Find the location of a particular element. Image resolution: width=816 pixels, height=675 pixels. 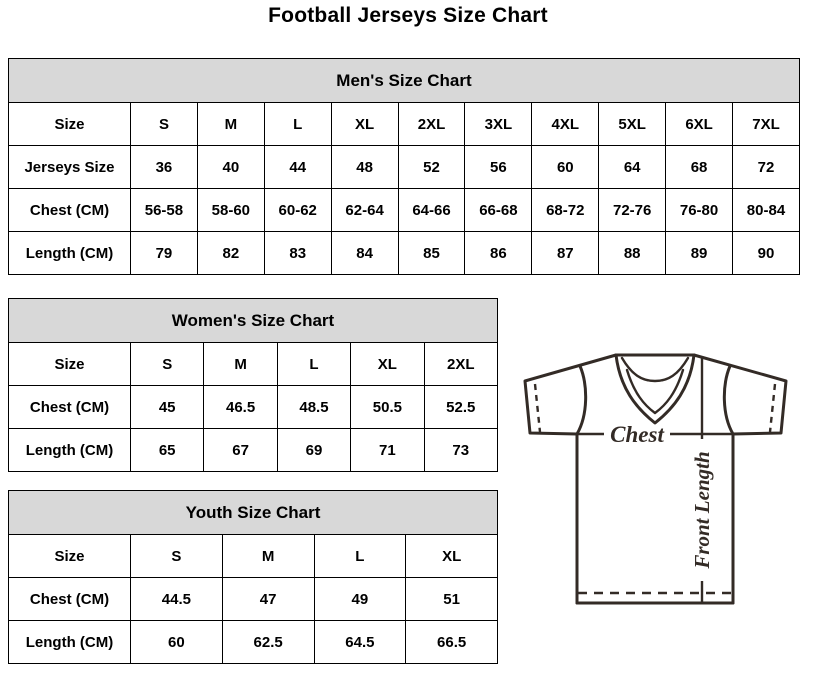

cell-length: 83 is located at coordinates (297, 253).